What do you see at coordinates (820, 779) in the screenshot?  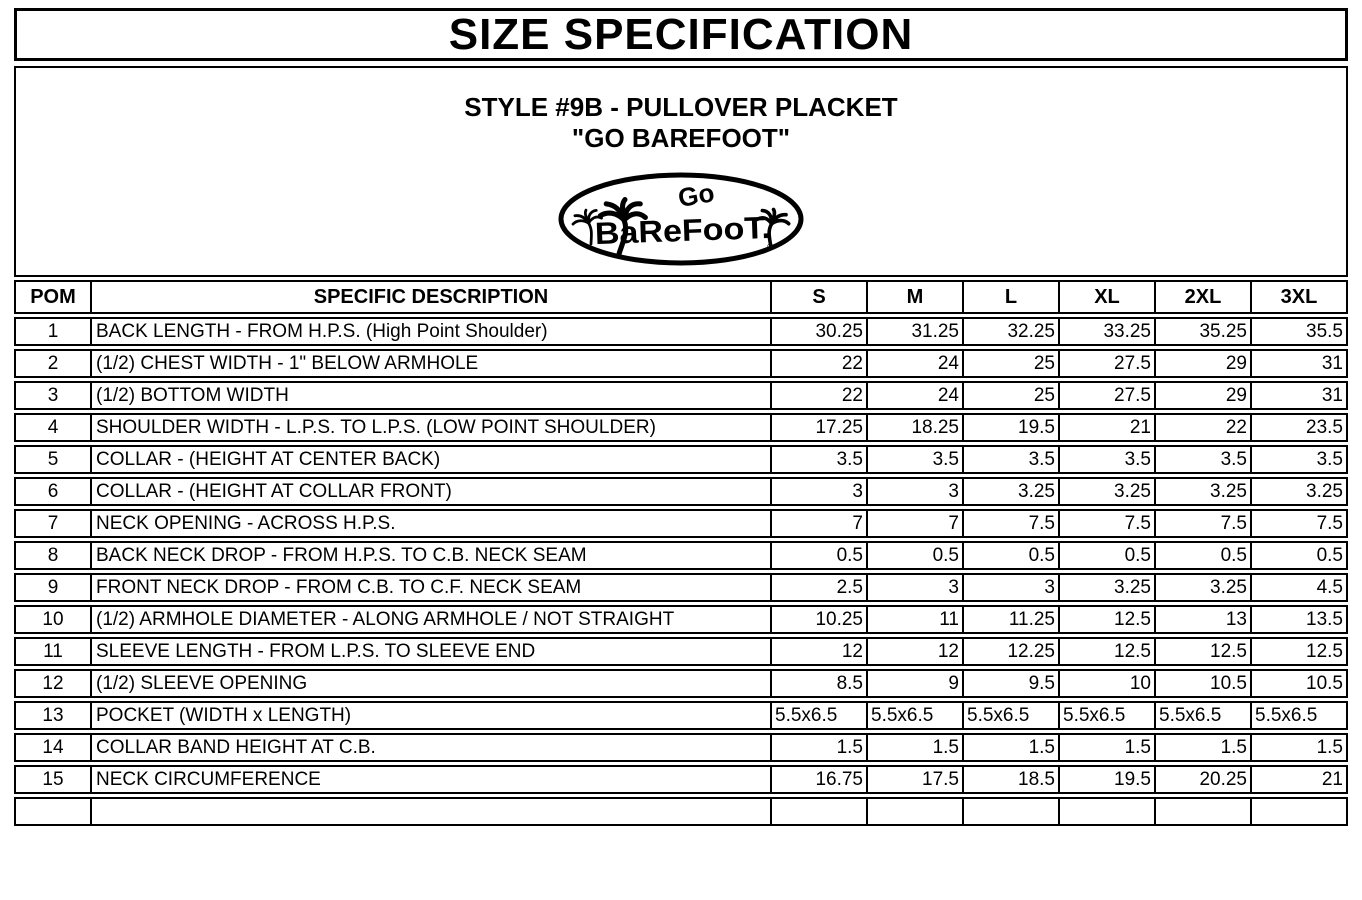 I see `size-value-cell: 16.75` at bounding box center [820, 779].